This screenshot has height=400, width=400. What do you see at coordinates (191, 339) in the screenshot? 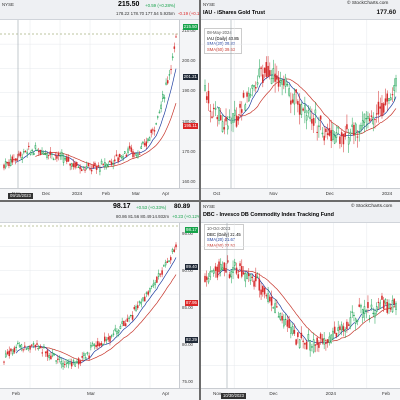
I see `price-tag: 82.29` at bounding box center [191, 339].